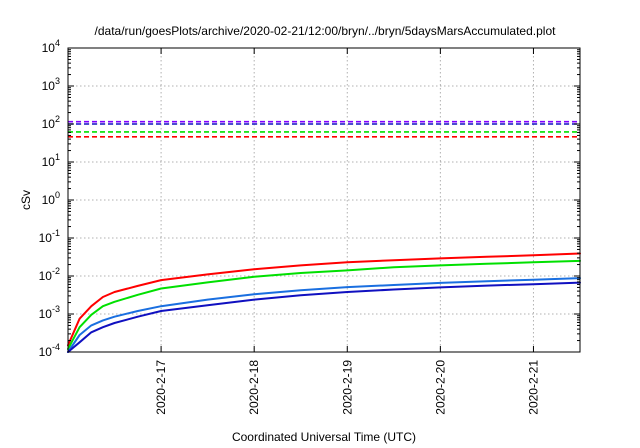  I want to click on y-tick-label: 10⁻³, so click(49, 312).